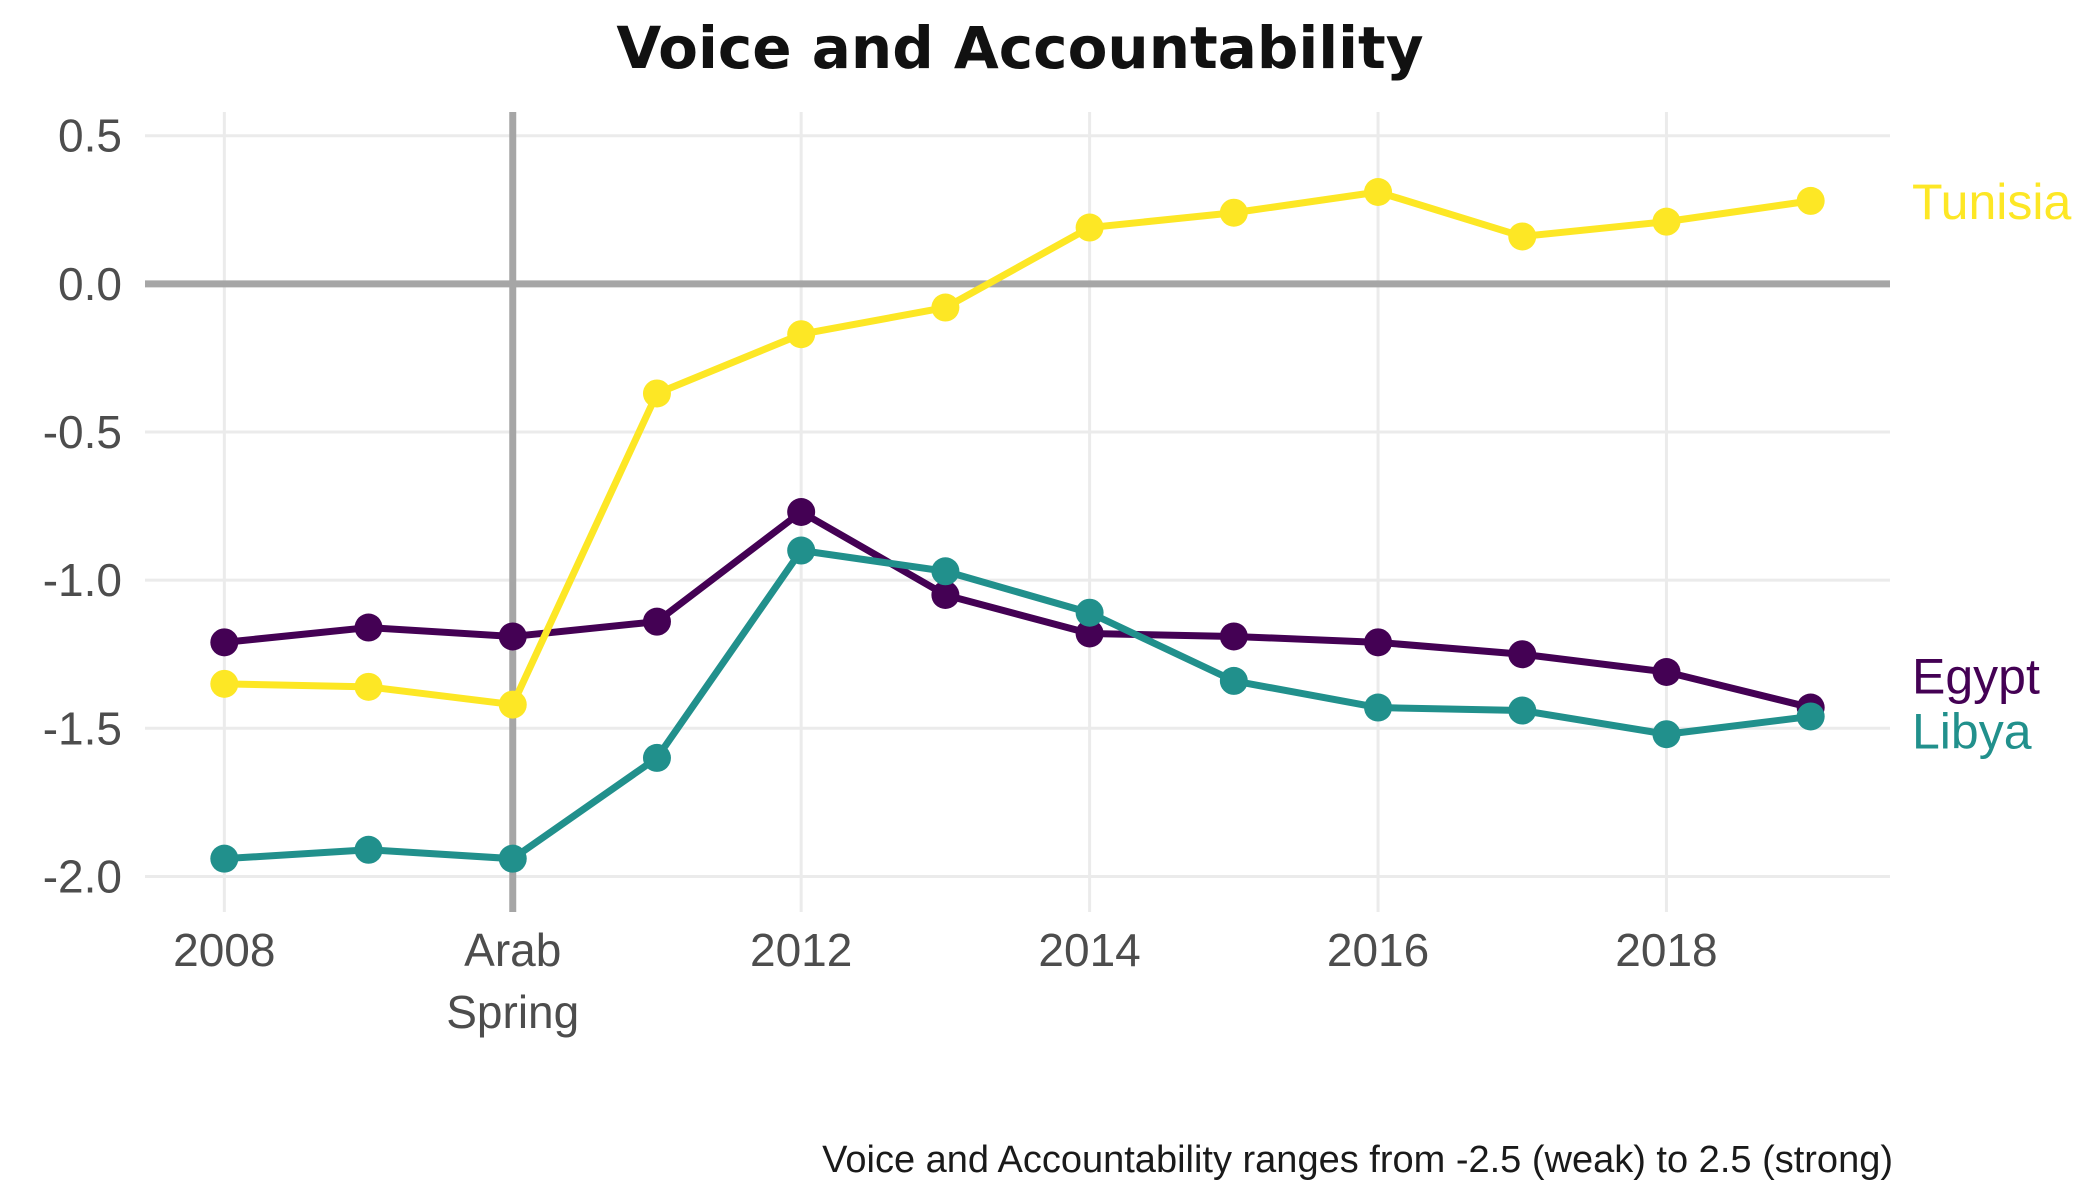  Describe the element at coordinates (368, 686) in the screenshot. I see `tunisia-point-2009` at that location.